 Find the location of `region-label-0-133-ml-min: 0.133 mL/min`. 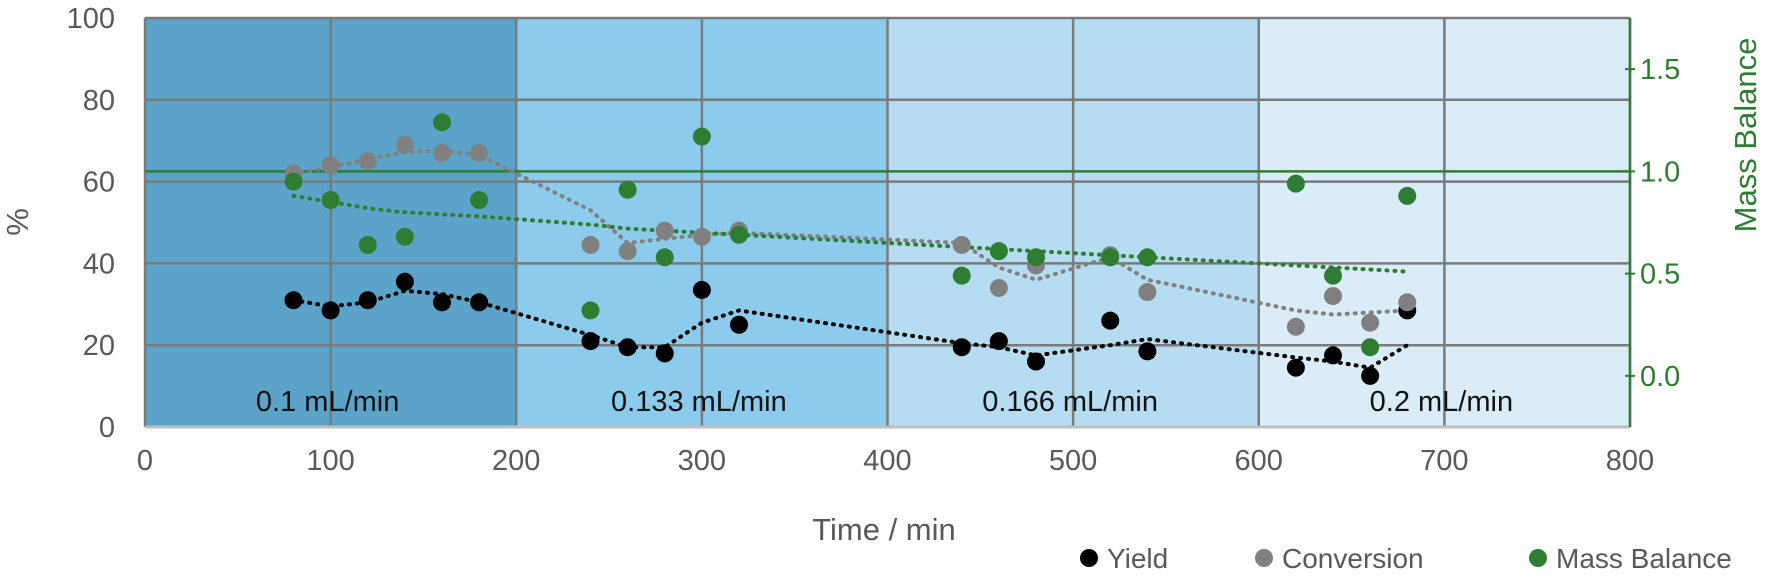

region-label-0-133-ml-min: 0.133 mL/min is located at coordinates (699, 402).